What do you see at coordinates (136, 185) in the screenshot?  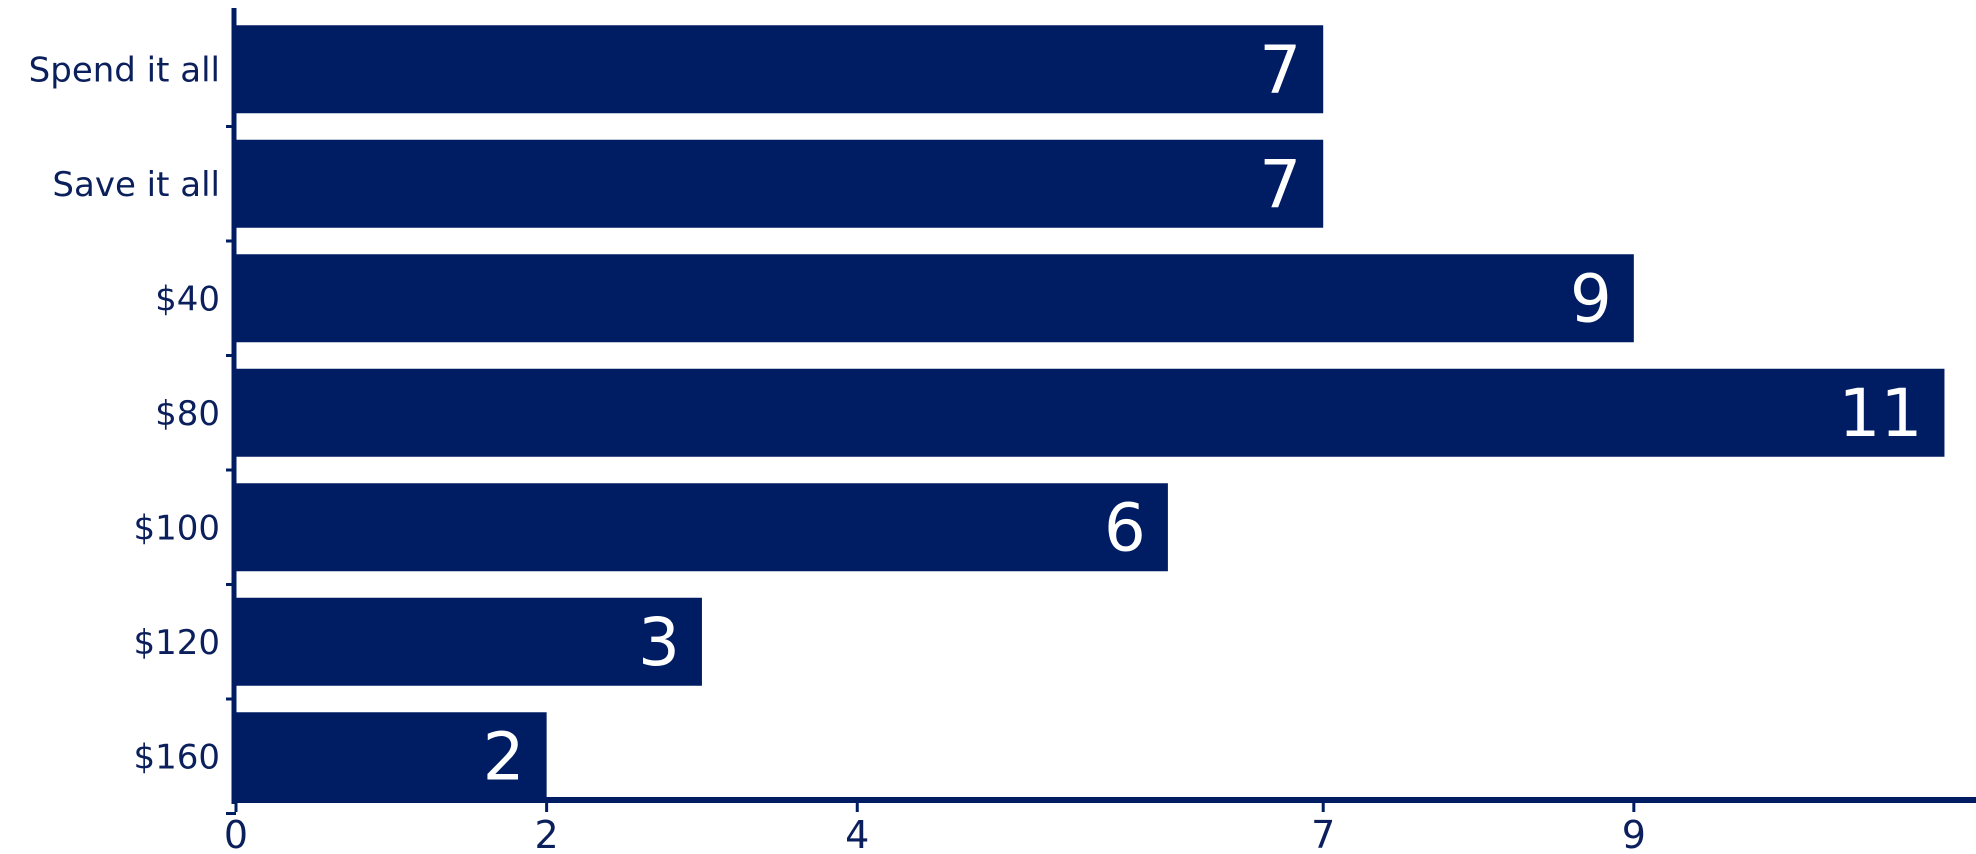 I see `category-label: Save it all` at bounding box center [136, 185].